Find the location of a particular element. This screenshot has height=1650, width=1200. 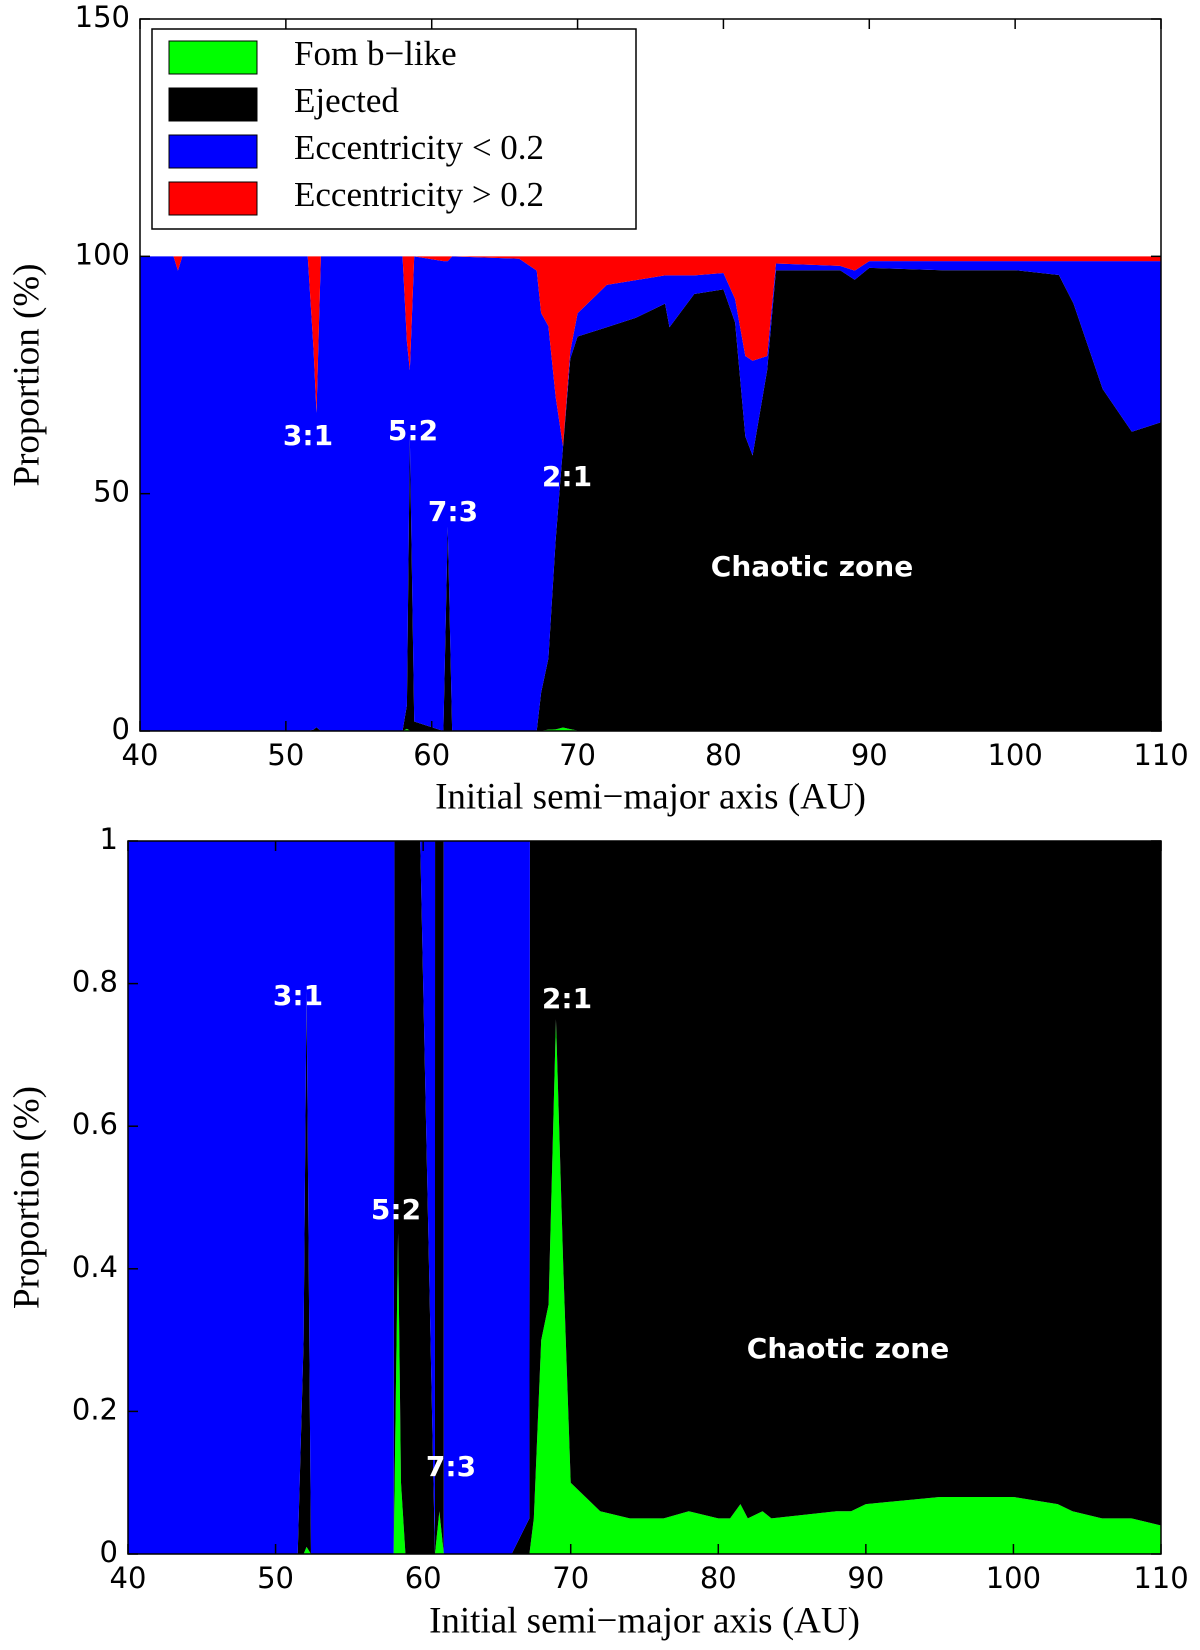

y-tick-label: 0.2 is located at coordinates (95, 1409).